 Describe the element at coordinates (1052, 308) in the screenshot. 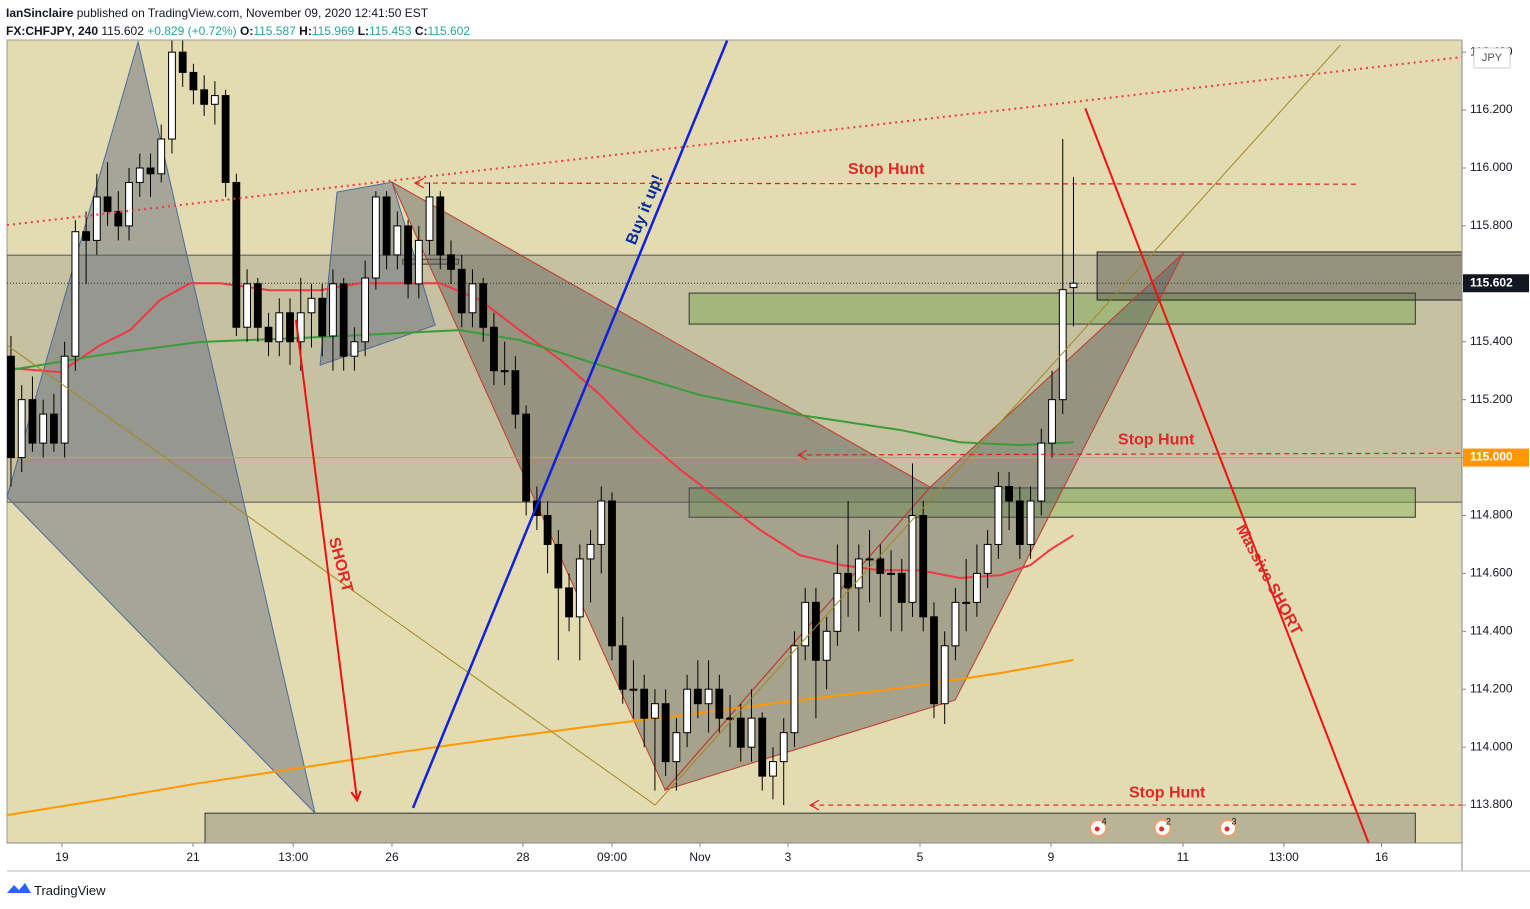

I see `zone` at that location.